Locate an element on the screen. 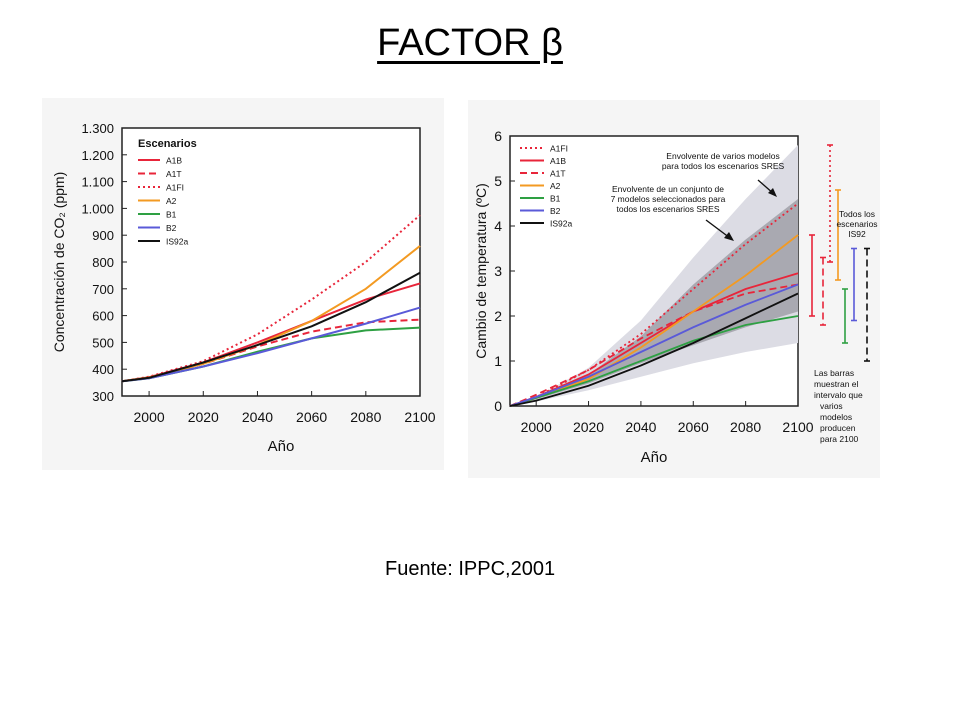 The width and height of the screenshot is (960, 720). temp-legend-label-b1: B1 is located at coordinates (555, 199).